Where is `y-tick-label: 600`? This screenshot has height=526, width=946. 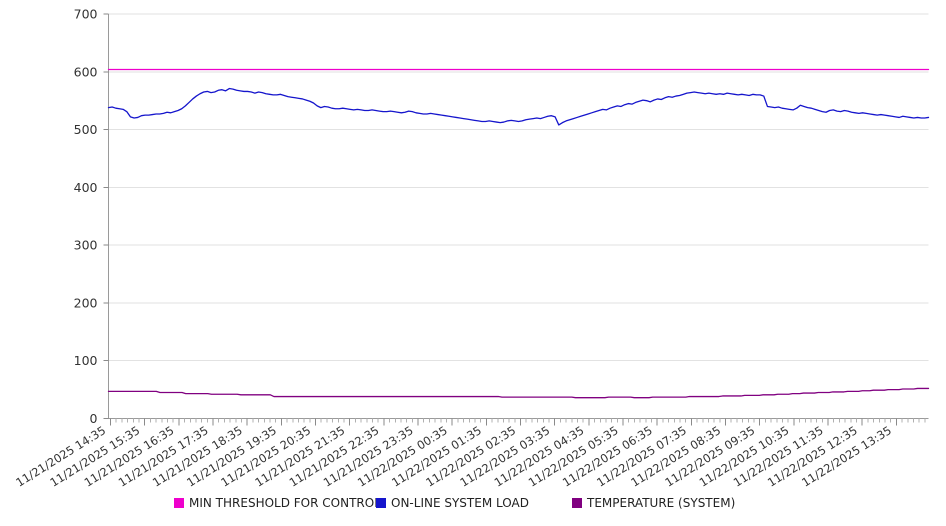
y-tick-label: 600 is located at coordinates (86, 71).